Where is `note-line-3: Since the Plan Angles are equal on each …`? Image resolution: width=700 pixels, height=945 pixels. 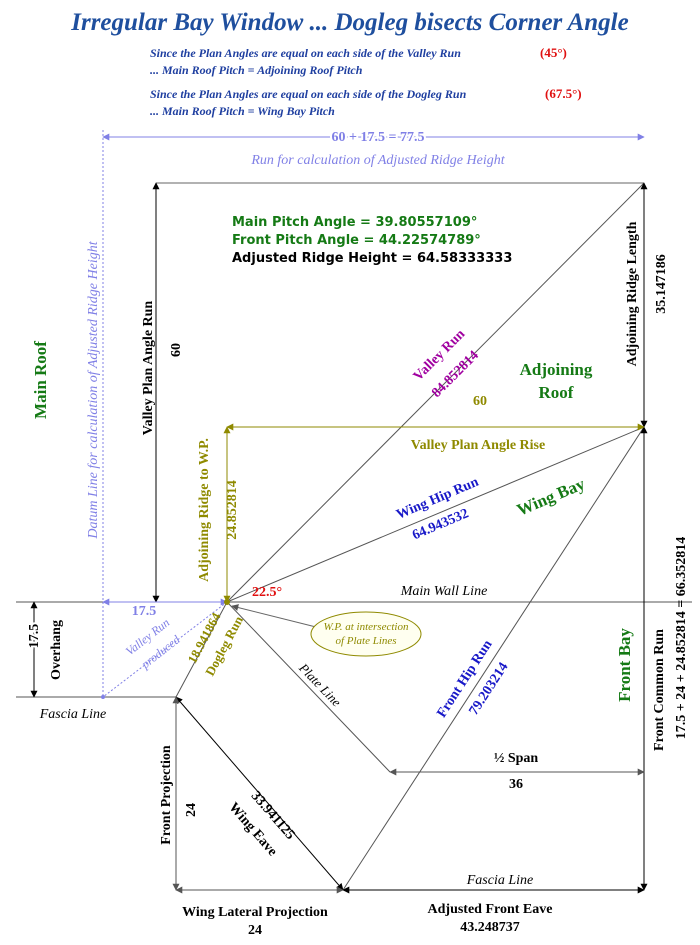 note-line-3: Since the Plan Angles are equal on each … is located at coordinates (308, 94).